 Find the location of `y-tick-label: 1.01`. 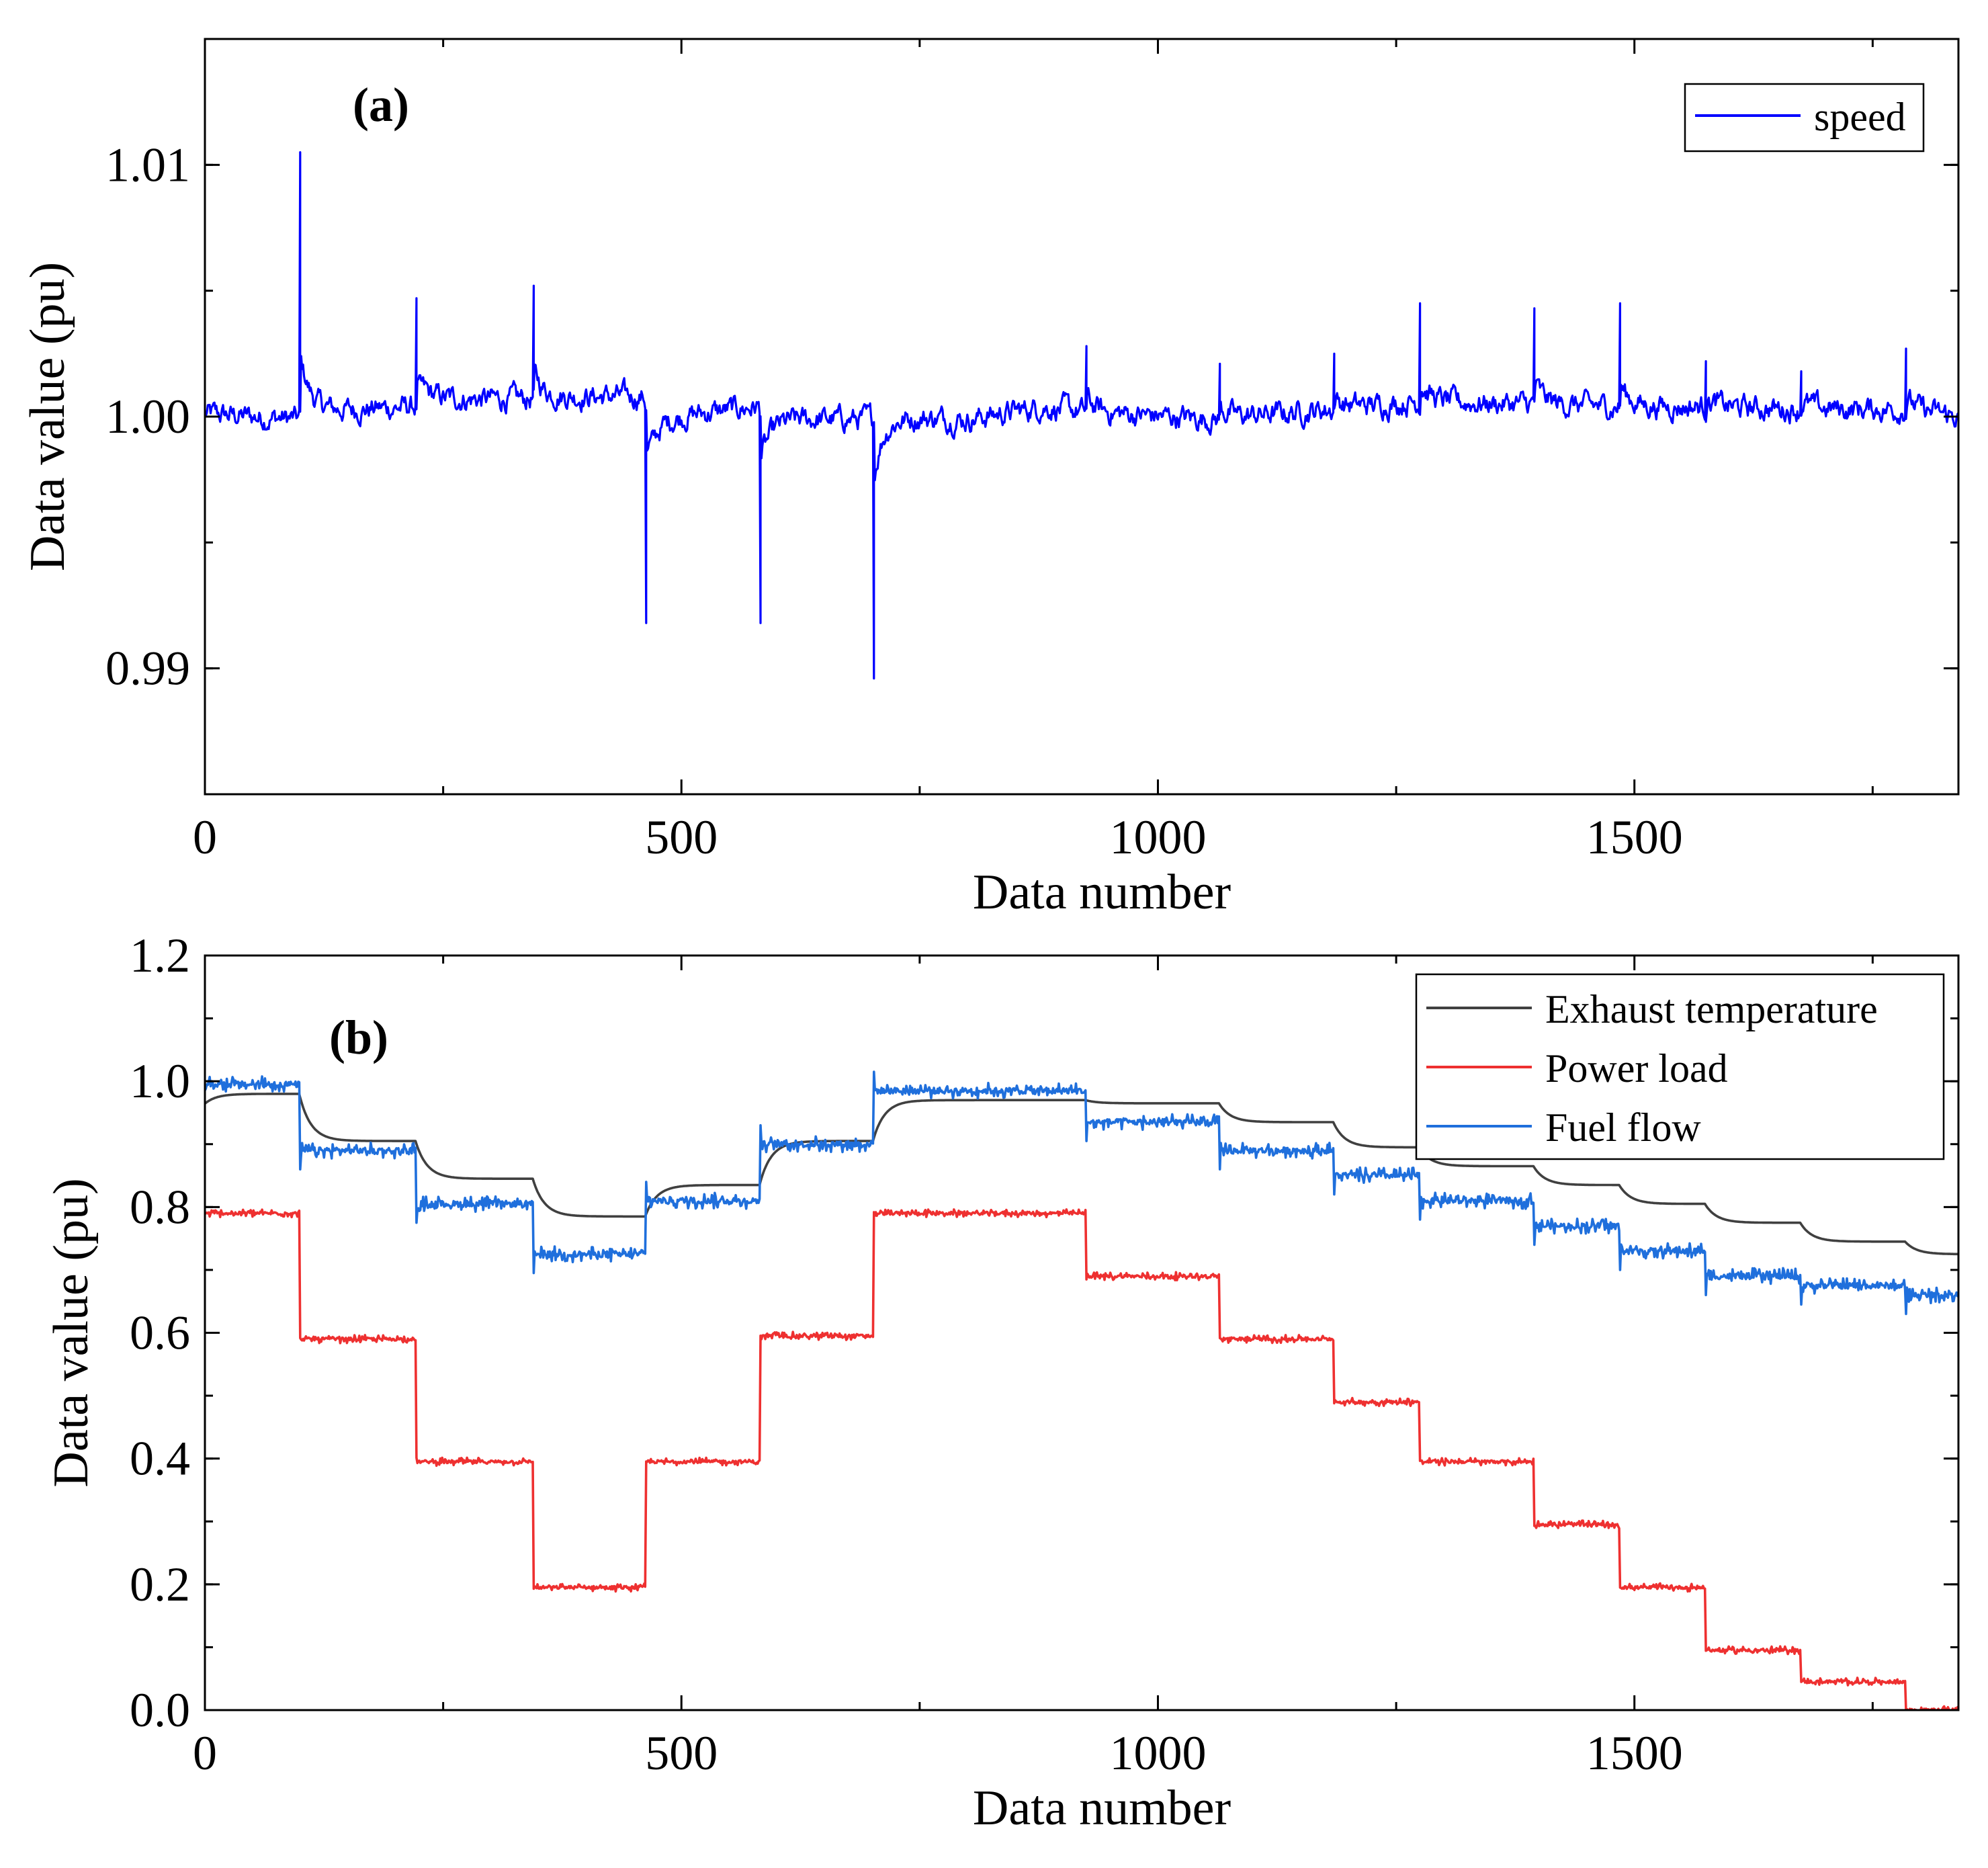

y-tick-label: 1.01 is located at coordinates (147, 165).